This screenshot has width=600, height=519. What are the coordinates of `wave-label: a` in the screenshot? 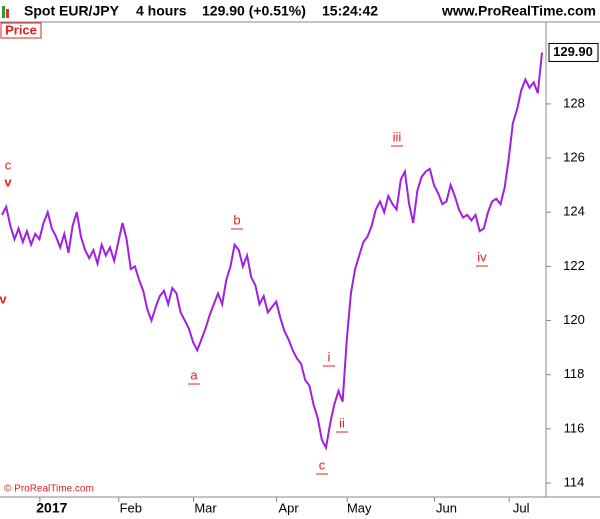 It's located at (194, 374).